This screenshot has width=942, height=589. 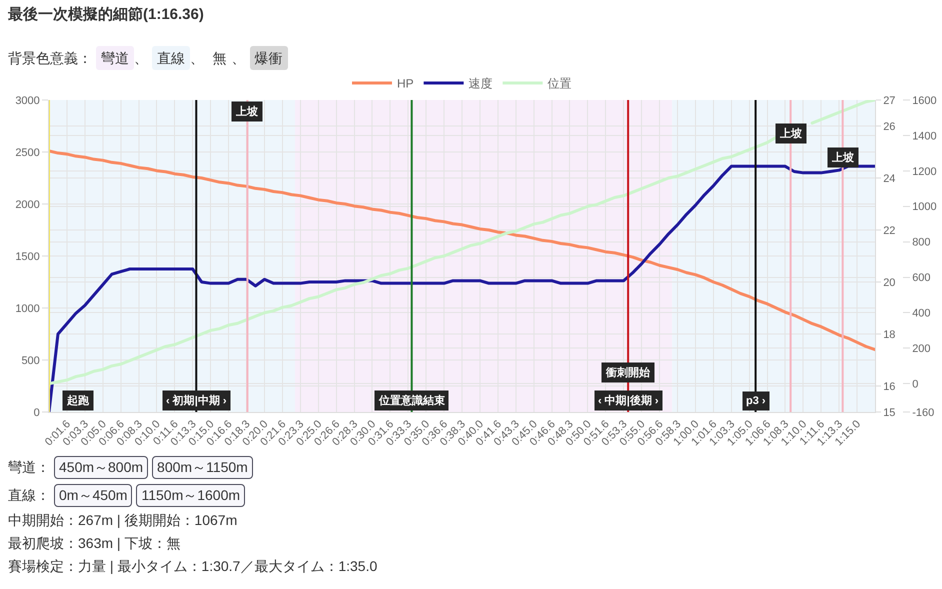 I want to click on annotation: 衝刺開始, so click(x=628, y=372).